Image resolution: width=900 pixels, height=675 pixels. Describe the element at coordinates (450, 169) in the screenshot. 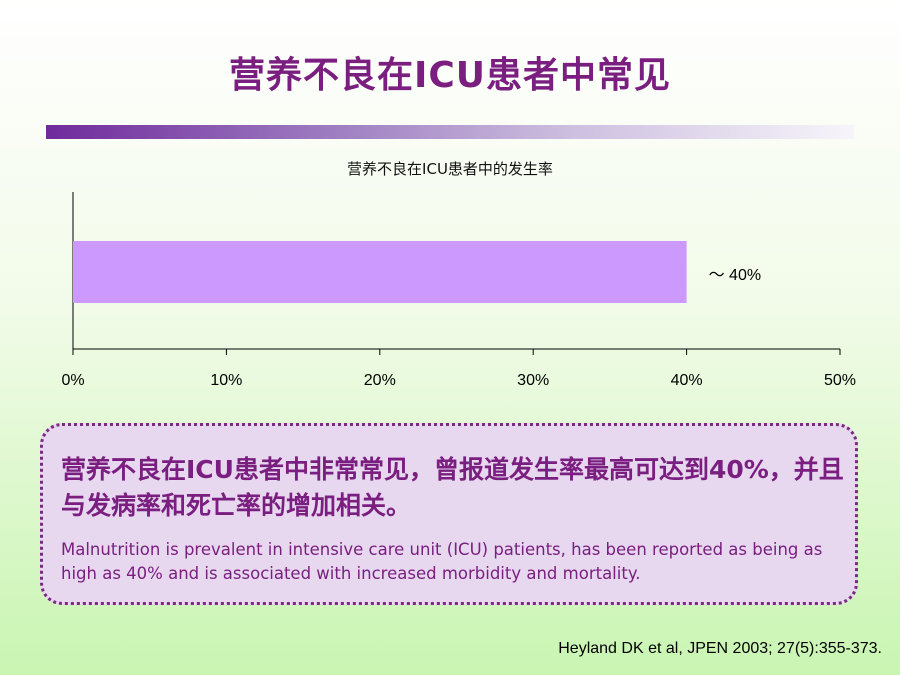

I see `chart-title: 营养不良在ICU患者中的发生率` at that location.